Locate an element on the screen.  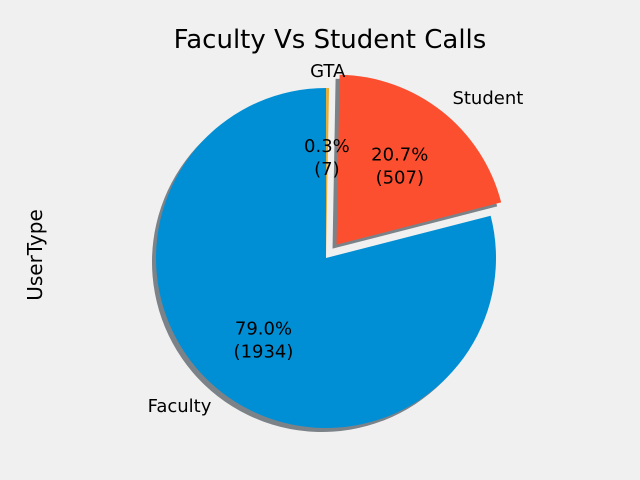
slice-student is located at coordinates (419, 159).